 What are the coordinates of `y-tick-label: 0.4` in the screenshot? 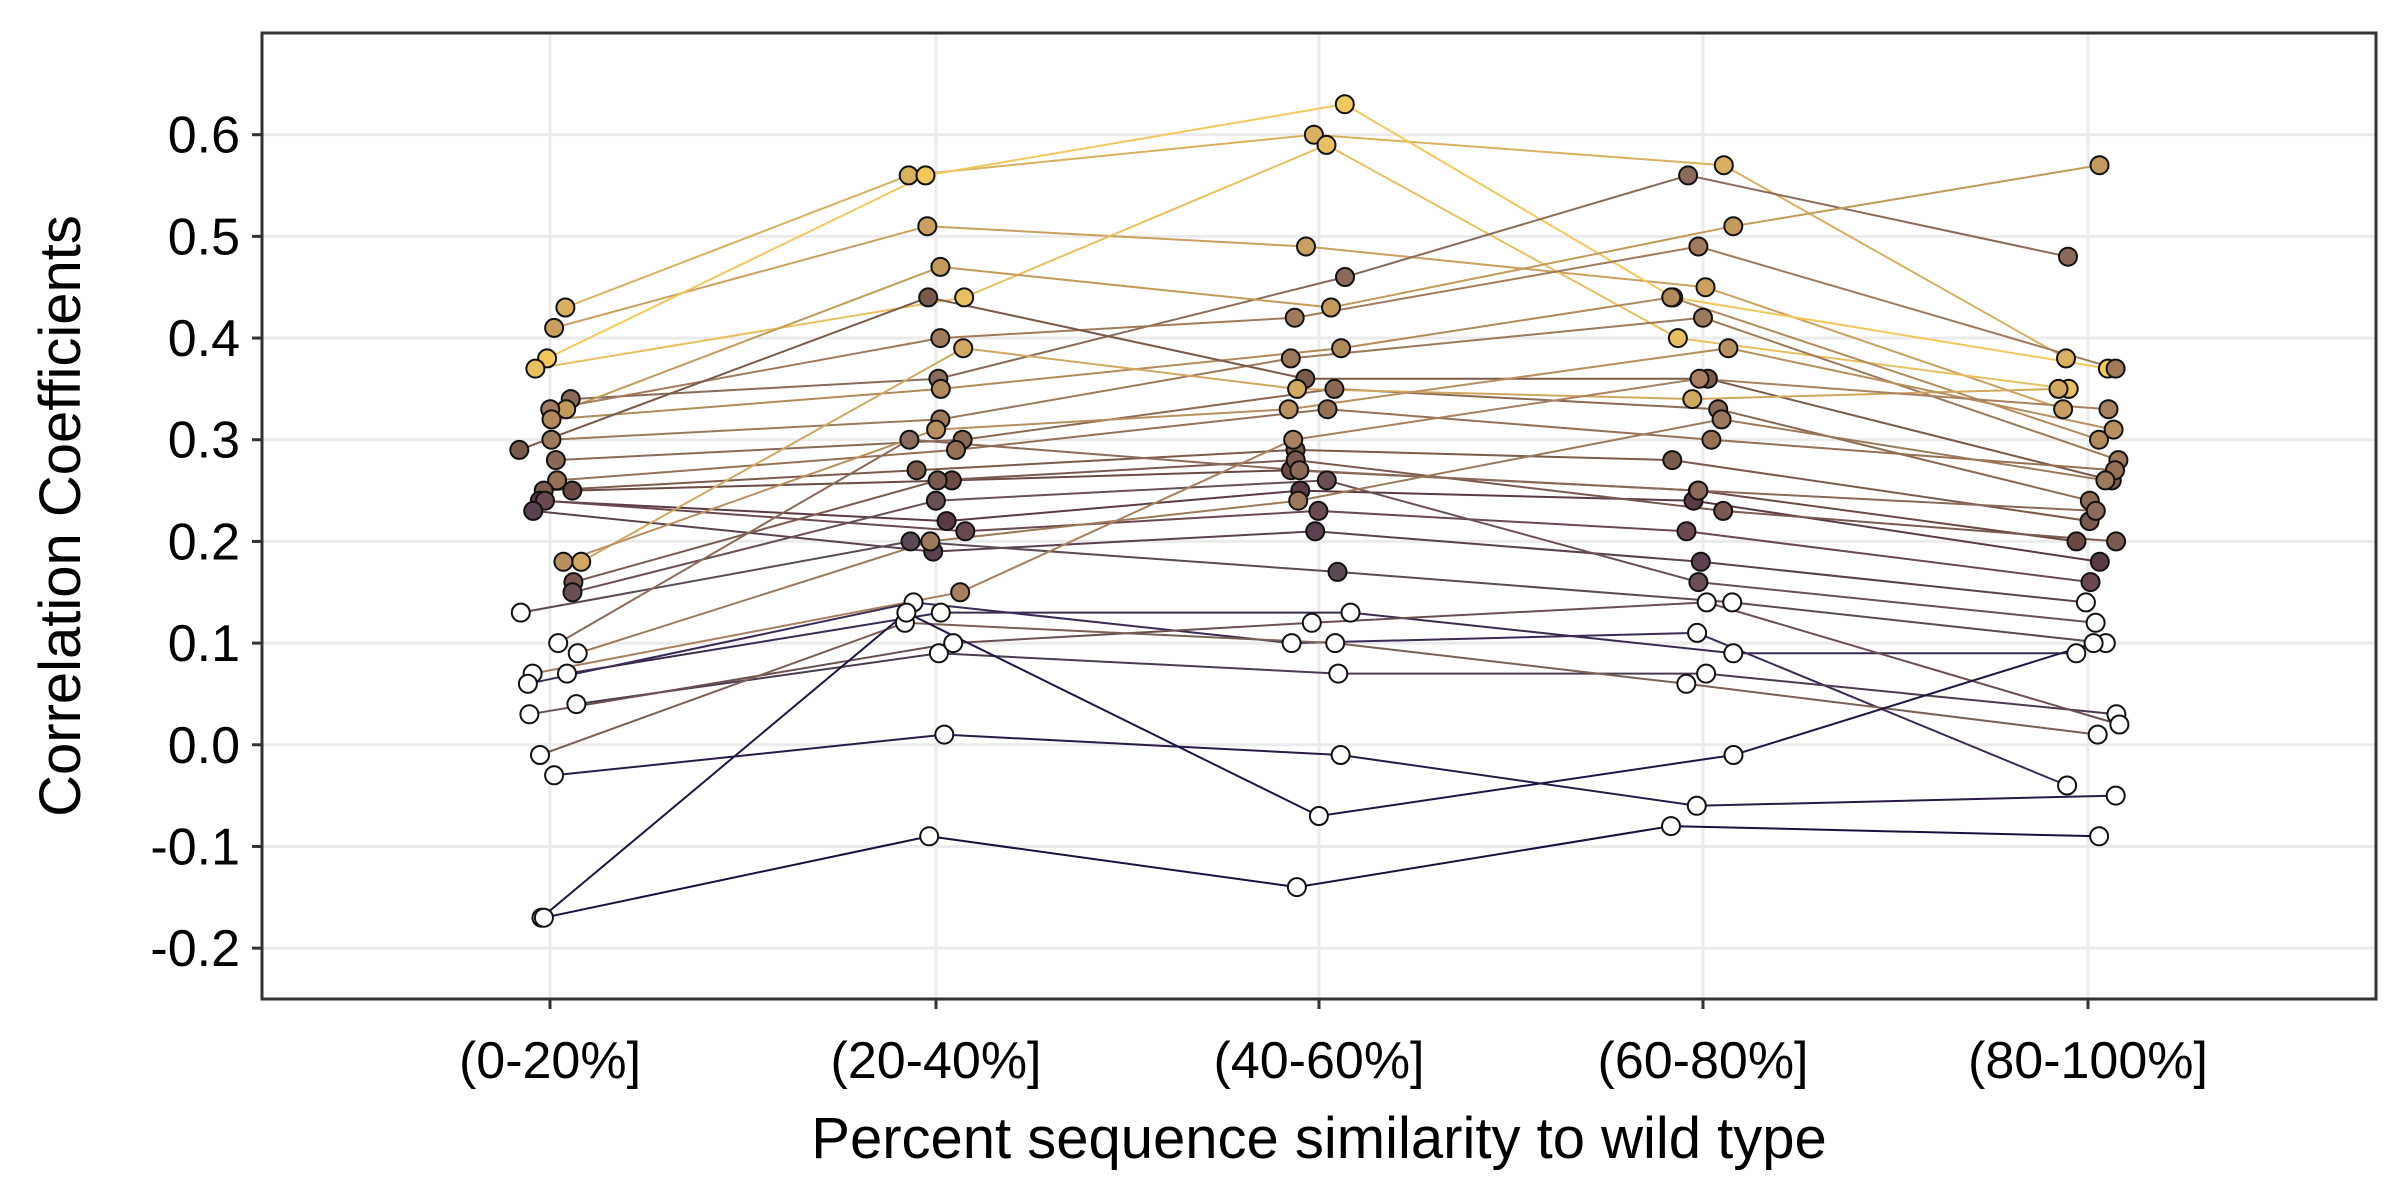 It's located at (204, 339).